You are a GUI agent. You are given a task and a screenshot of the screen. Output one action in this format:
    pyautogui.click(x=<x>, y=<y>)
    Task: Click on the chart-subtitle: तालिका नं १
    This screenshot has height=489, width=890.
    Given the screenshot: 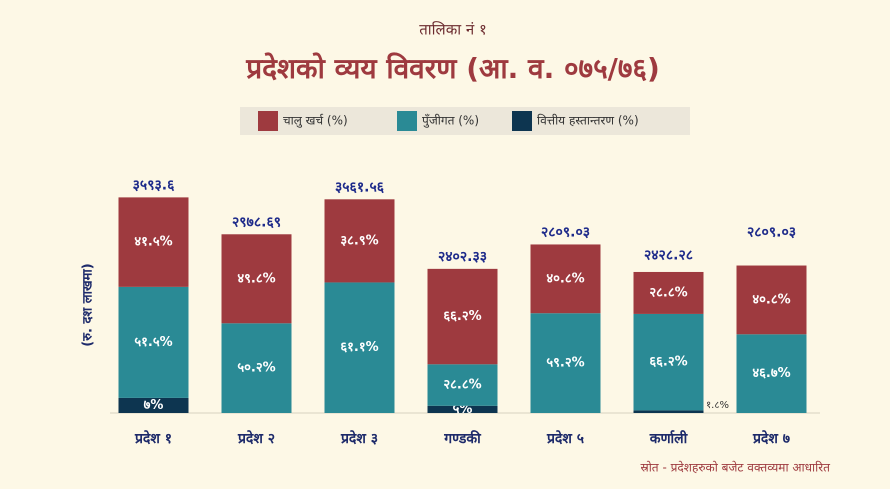 What is the action you would take?
    pyautogui.click(x=453, y=30)
    